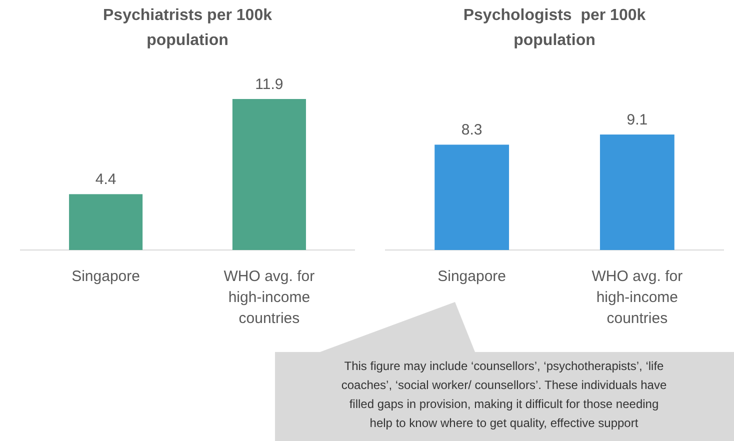 This screenshot has width=734, height=441. What do you see at coordinates (471, 130) in the screenshot?
I see `data-label: 8.3` at bounding box center [471, 130].